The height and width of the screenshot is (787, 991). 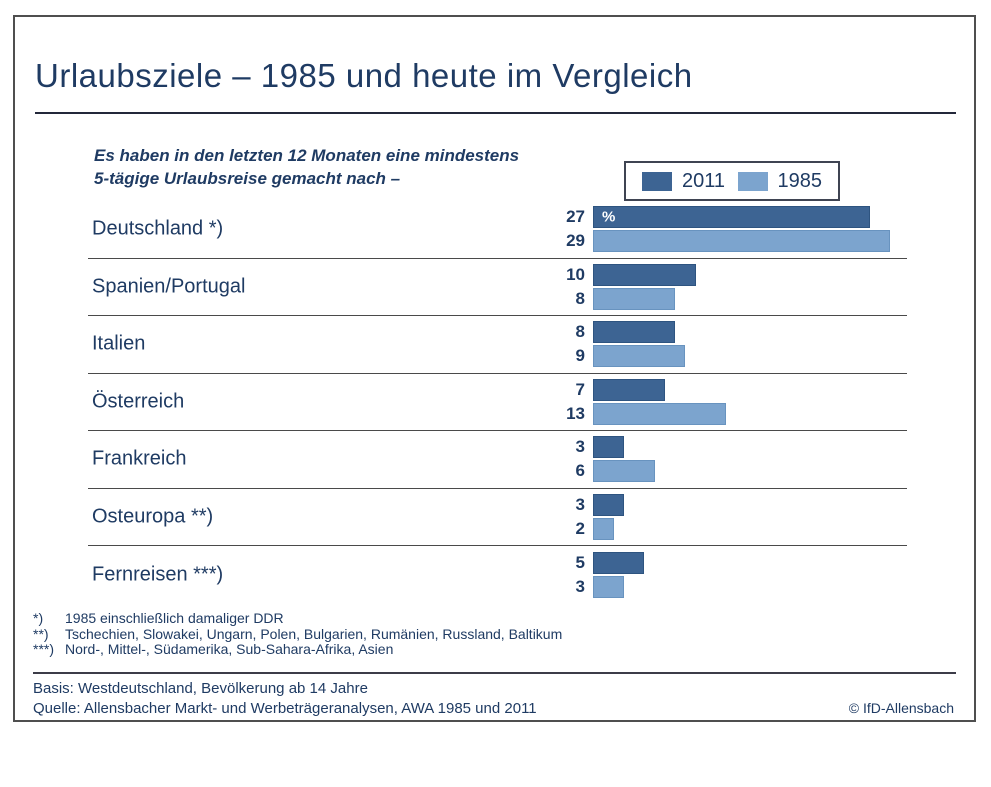 What do you see at coordinates (580, 389) in the screenshot?
I see `bar-value-2011: 7` at bounding box center [580, 389].